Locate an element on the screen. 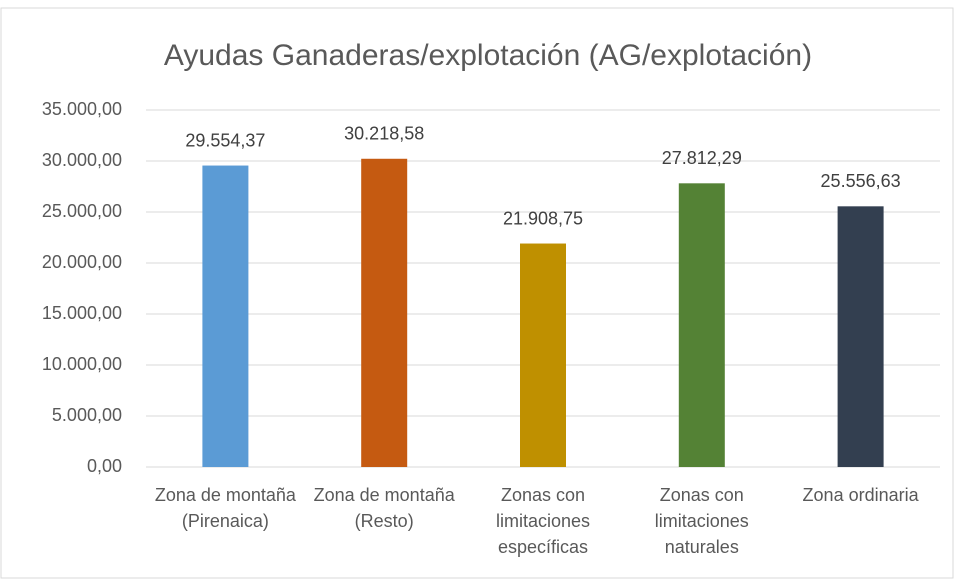 The width and height of the screenshot is (956, 579). y-tick-label: 5.000,00 is located at coordinates (87, 415).